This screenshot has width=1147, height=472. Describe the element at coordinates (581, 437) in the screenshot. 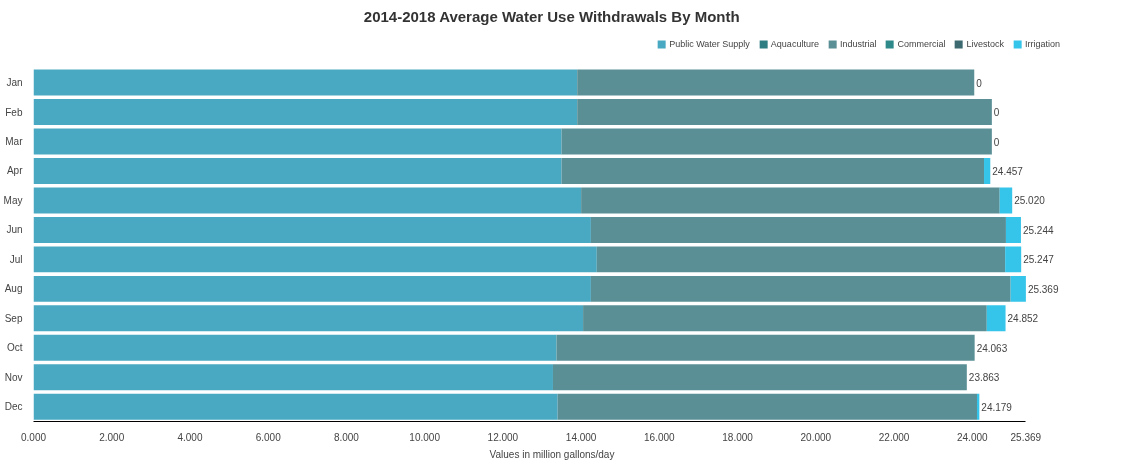

I see `x-tick-label: 14.000` at that location.